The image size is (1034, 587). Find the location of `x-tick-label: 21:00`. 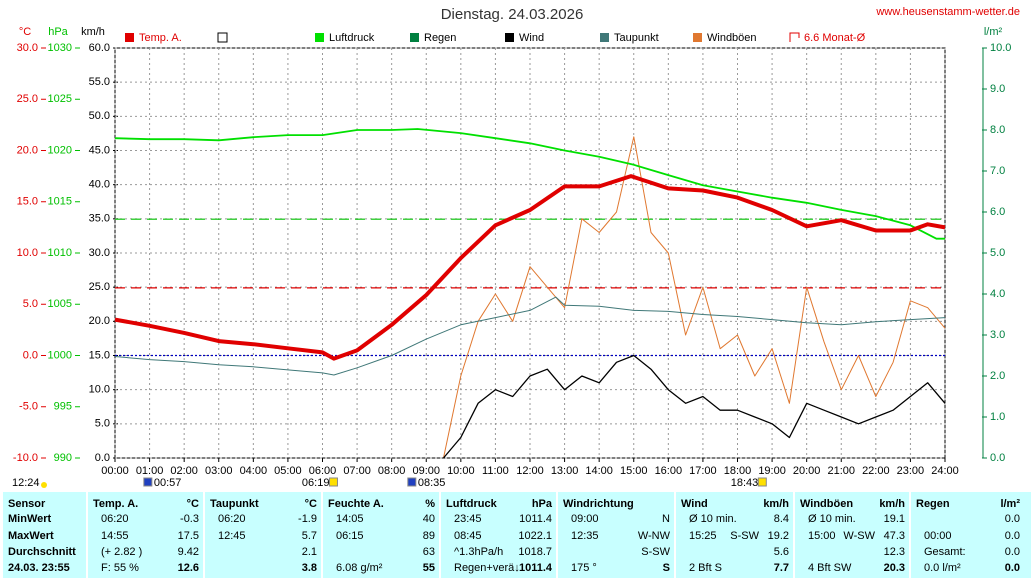

x-tick-label: 21:00 is located at coordinates (841, 471).